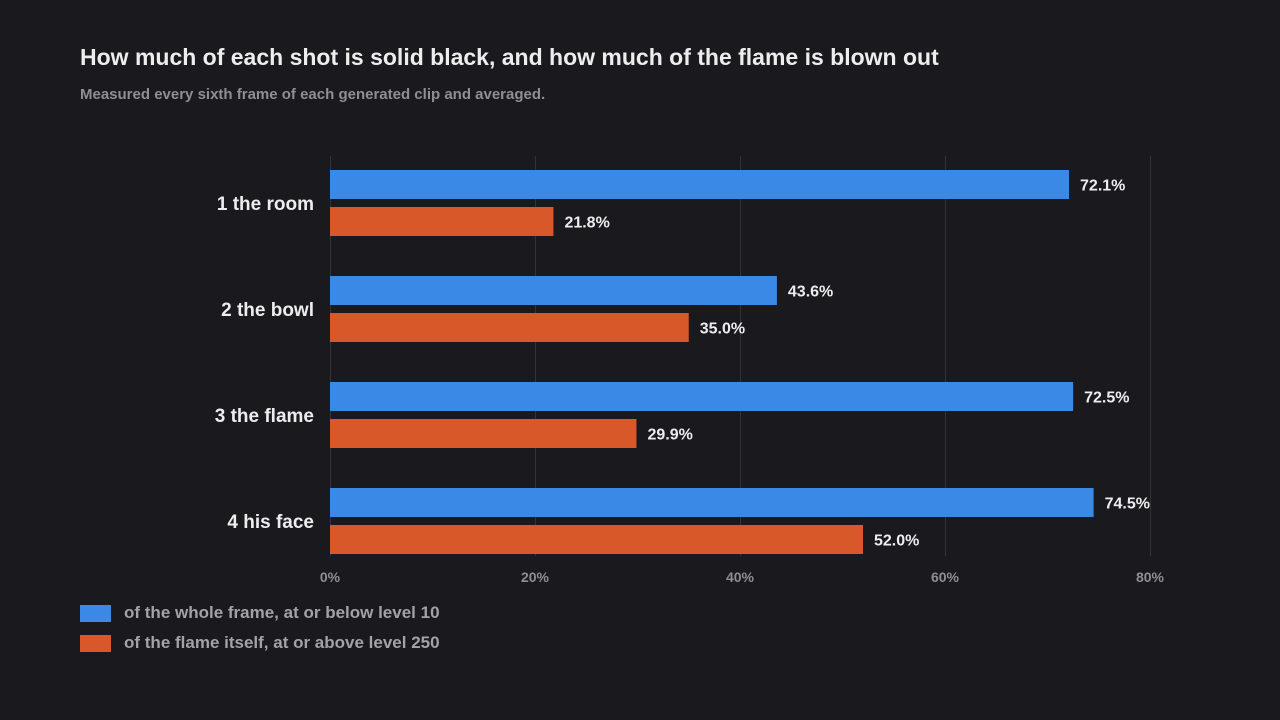 This screenshot has width=1280, height=720. I want to click on value-label-whole-frame-2: 43.6%, so click(810, 292).